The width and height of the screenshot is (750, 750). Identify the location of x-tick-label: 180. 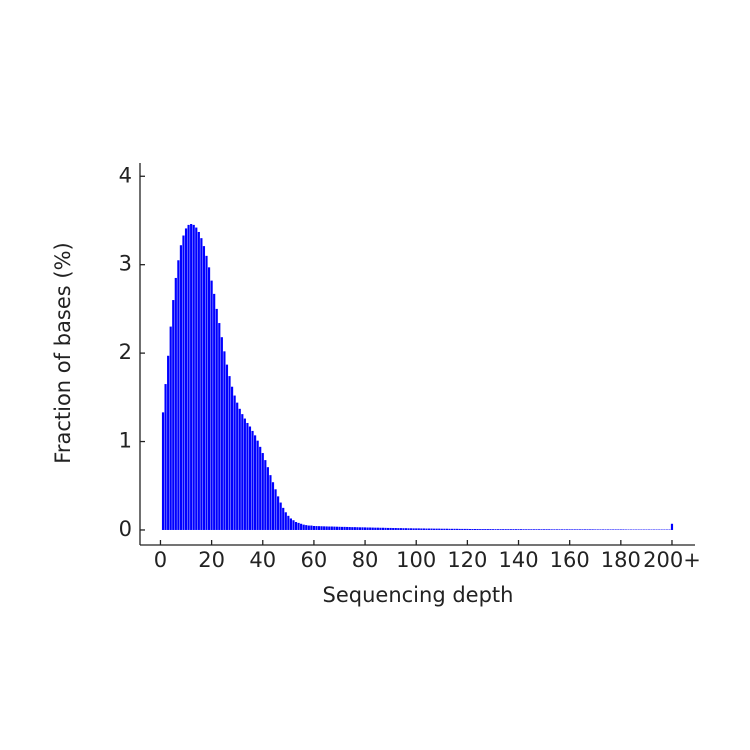
(621, 560).